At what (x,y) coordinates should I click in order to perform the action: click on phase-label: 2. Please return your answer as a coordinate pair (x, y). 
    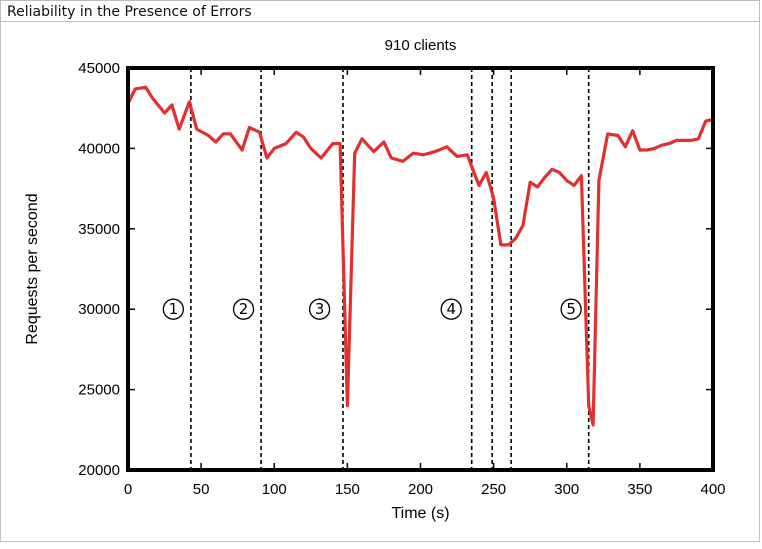
    Looking at the image, I should click on (244, 309).